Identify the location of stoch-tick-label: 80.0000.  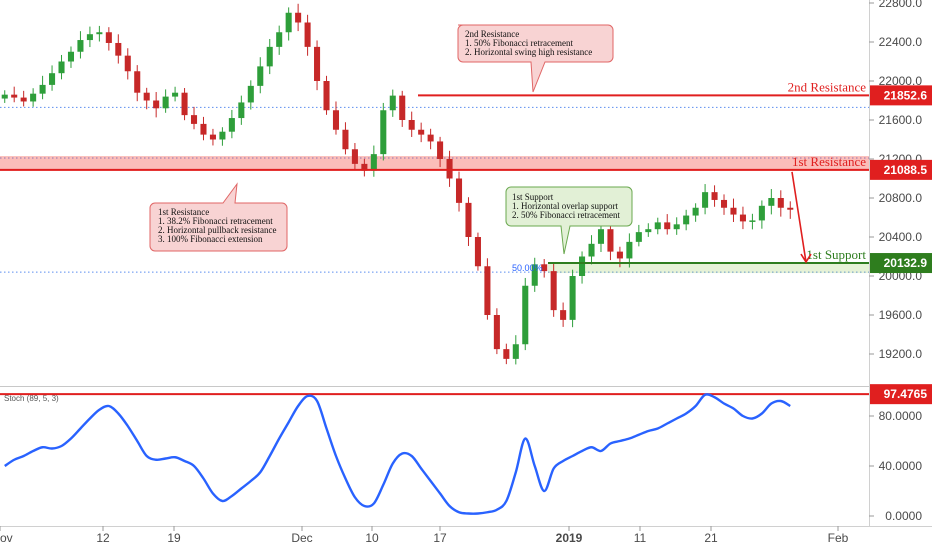
(901, 416).